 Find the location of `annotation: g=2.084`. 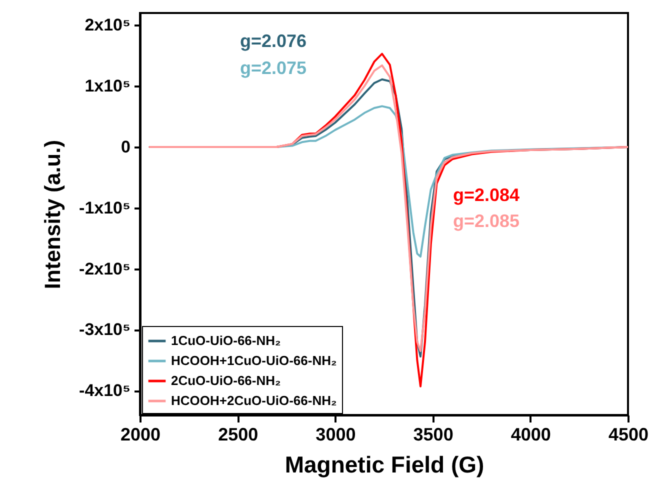

annotation: g=2.084 is located at coordinates (486, 195).